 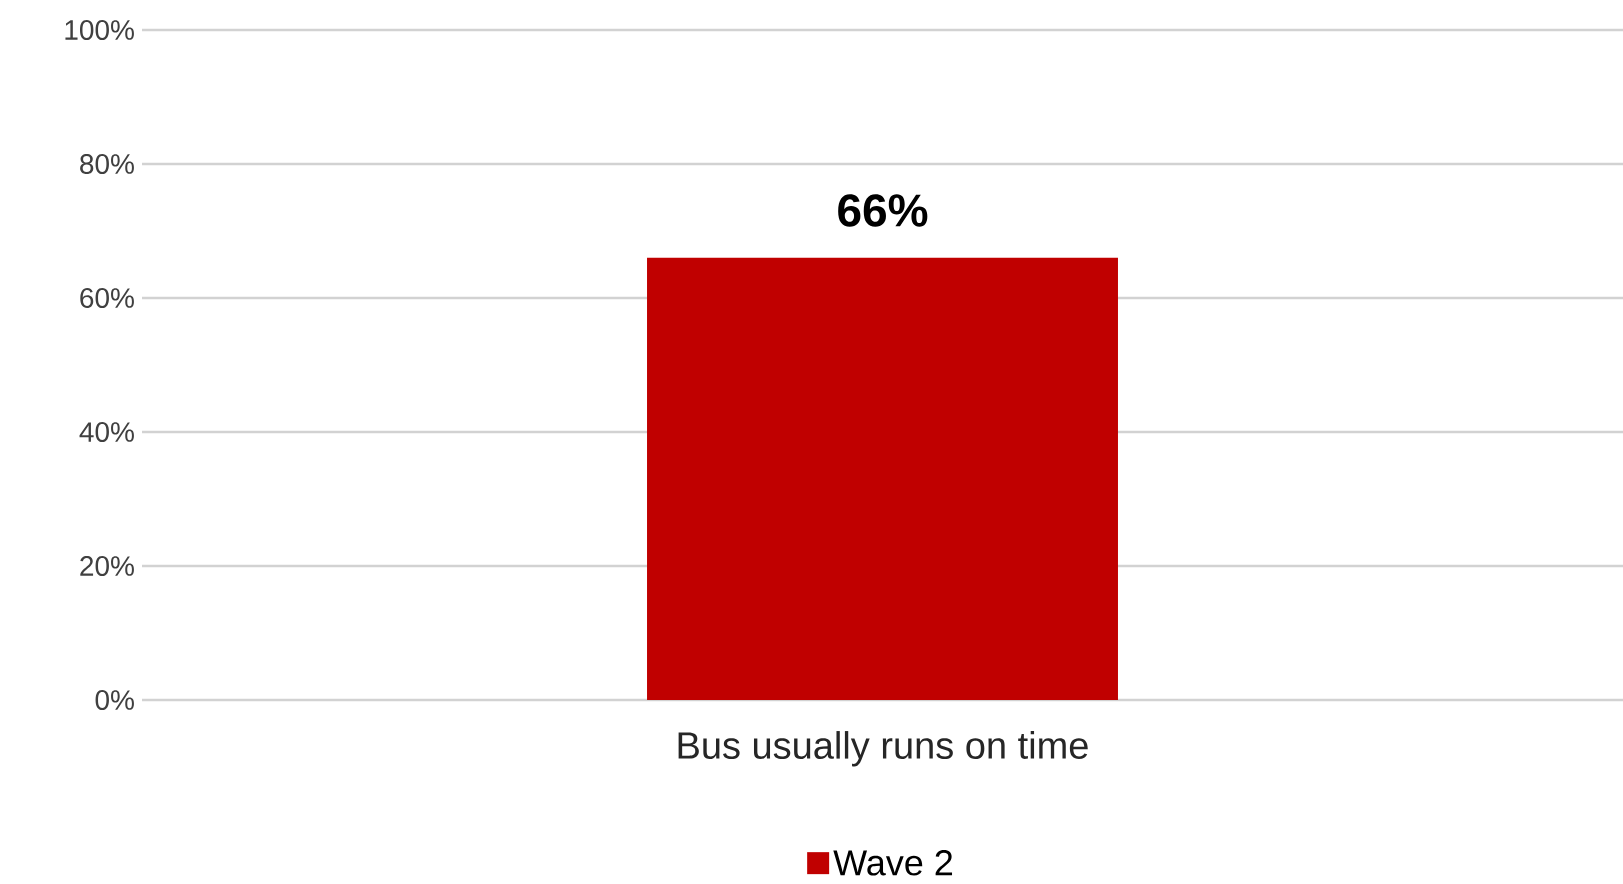 What do you see at coordinates (107, 298) in the screenshot?
I see `y-tick-label: 60%` at bounding box center [107, 298].